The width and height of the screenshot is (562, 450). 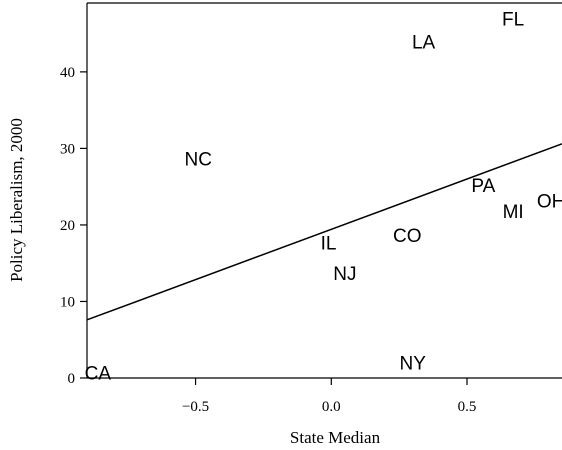 What do you see at coordinates (424, 42) in the screenshot?
I see `point-label-la: LA` at bounding box center [424, 42].